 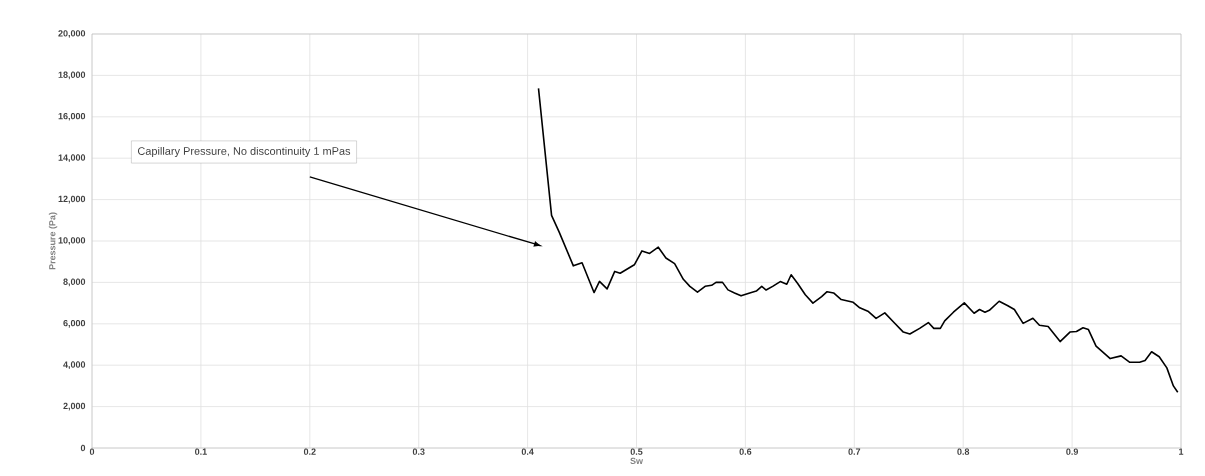 What do you see at coordinates (72, 34) in the screenshot?
I see `y-tick-label: 20,000` at bounding box center [72, 34].